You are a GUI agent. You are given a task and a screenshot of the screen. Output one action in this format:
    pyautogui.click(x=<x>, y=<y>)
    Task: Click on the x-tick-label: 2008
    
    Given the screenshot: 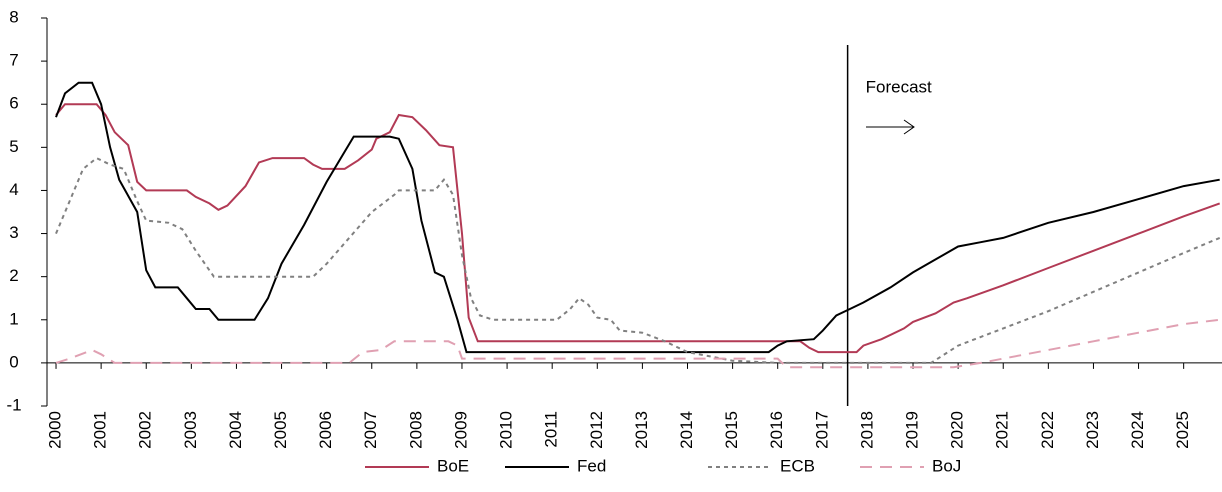 What is the action you would take?
    pyautogui.click(x=415, y=430)
    